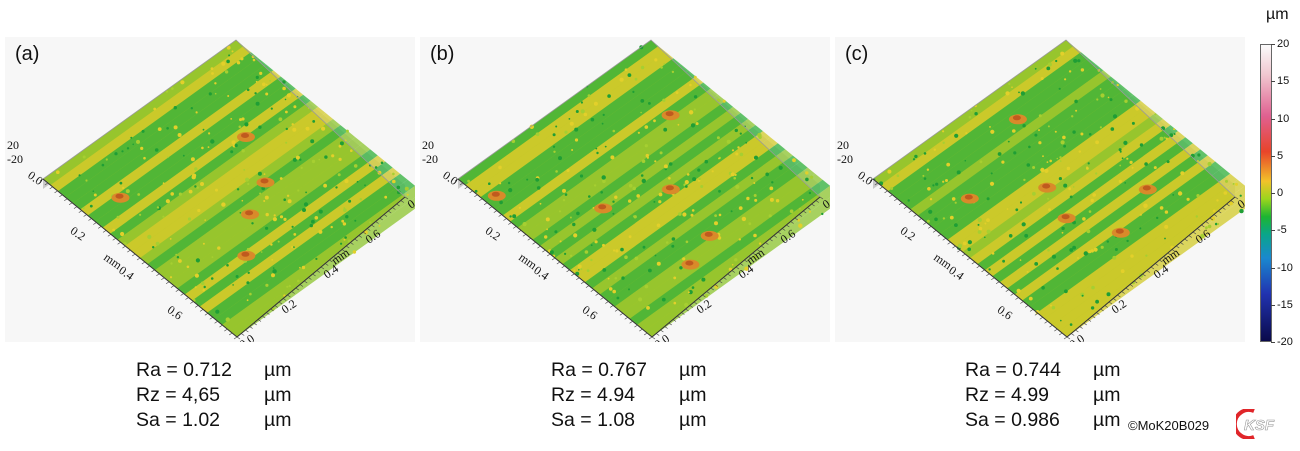 The width and height of the screenshot is (1300, 451). What do you see at coordinates (1107, 370) in the screenshot?
I see `stat-unit: µm` at bounding box center [1107, 370].